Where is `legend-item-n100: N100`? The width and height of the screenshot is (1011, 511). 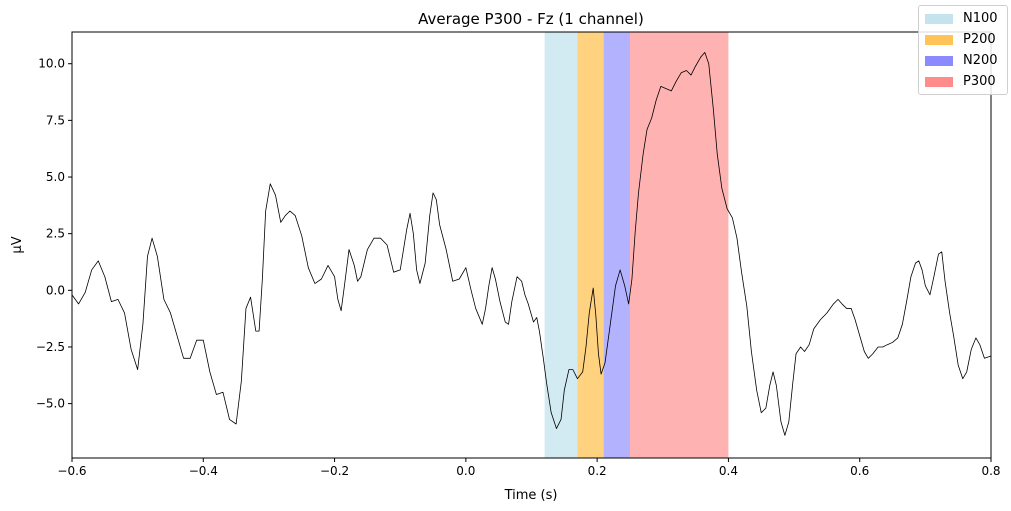
legend-item-n100: N100 is located at coordinates (965, 19).